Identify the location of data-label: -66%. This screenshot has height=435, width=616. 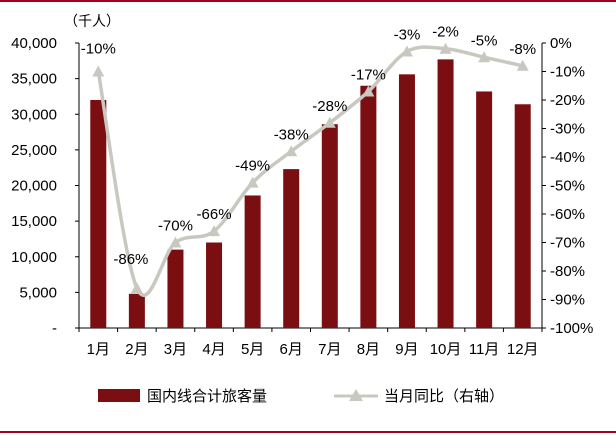
(214, 214).